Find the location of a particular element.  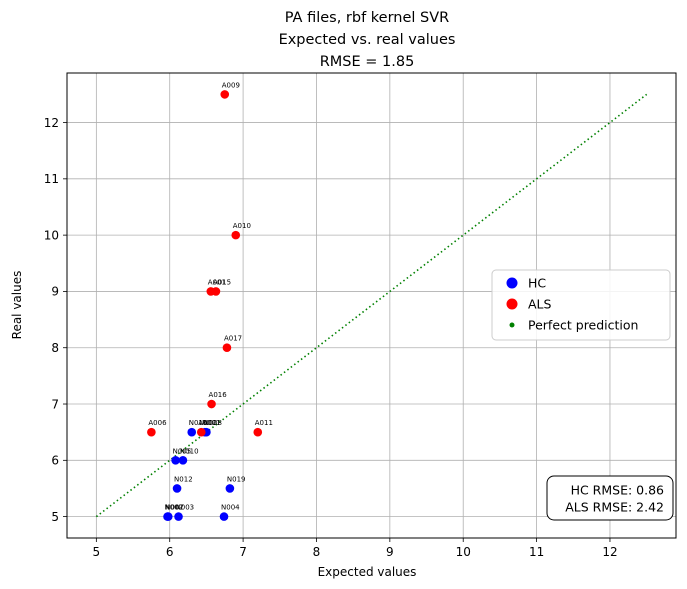

point-label: N019 is located at coordinates (236, 479).